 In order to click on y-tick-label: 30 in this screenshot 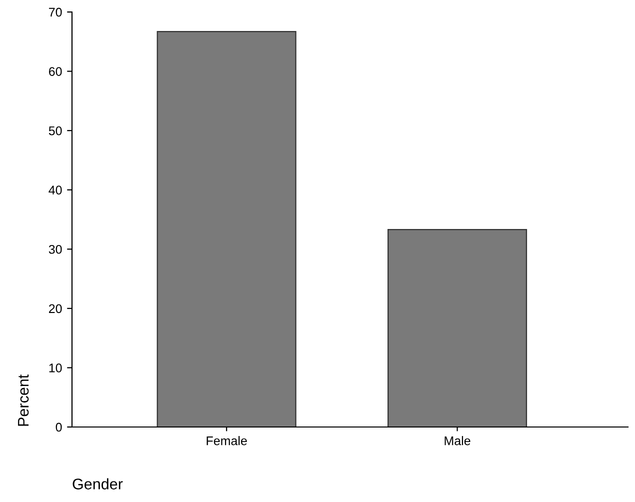, I will do `click(55, 249)`.